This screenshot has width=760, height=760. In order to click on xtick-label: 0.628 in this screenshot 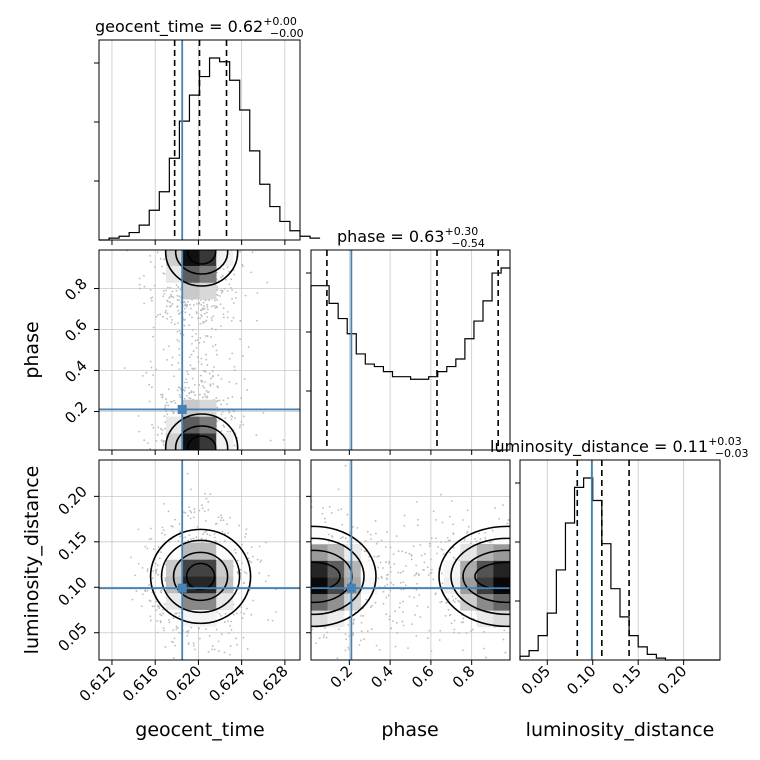, I will do `click(270, 683)`.